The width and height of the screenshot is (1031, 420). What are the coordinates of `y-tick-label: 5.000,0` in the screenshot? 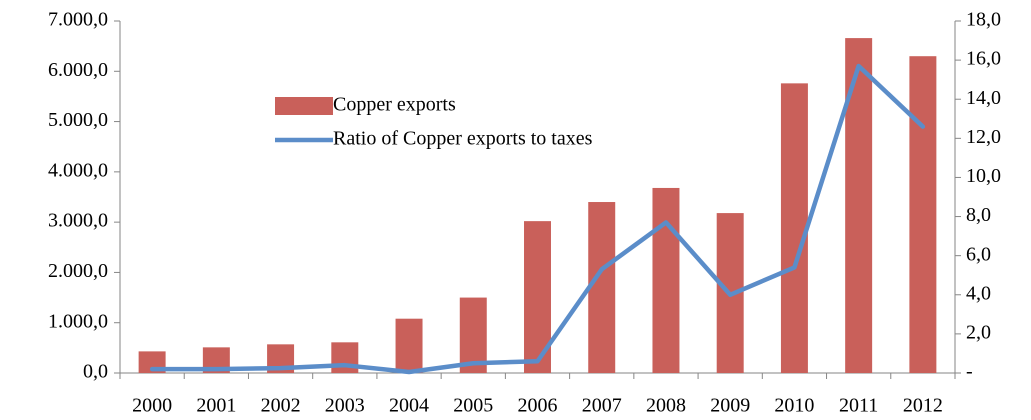 It's located at (78, 120).